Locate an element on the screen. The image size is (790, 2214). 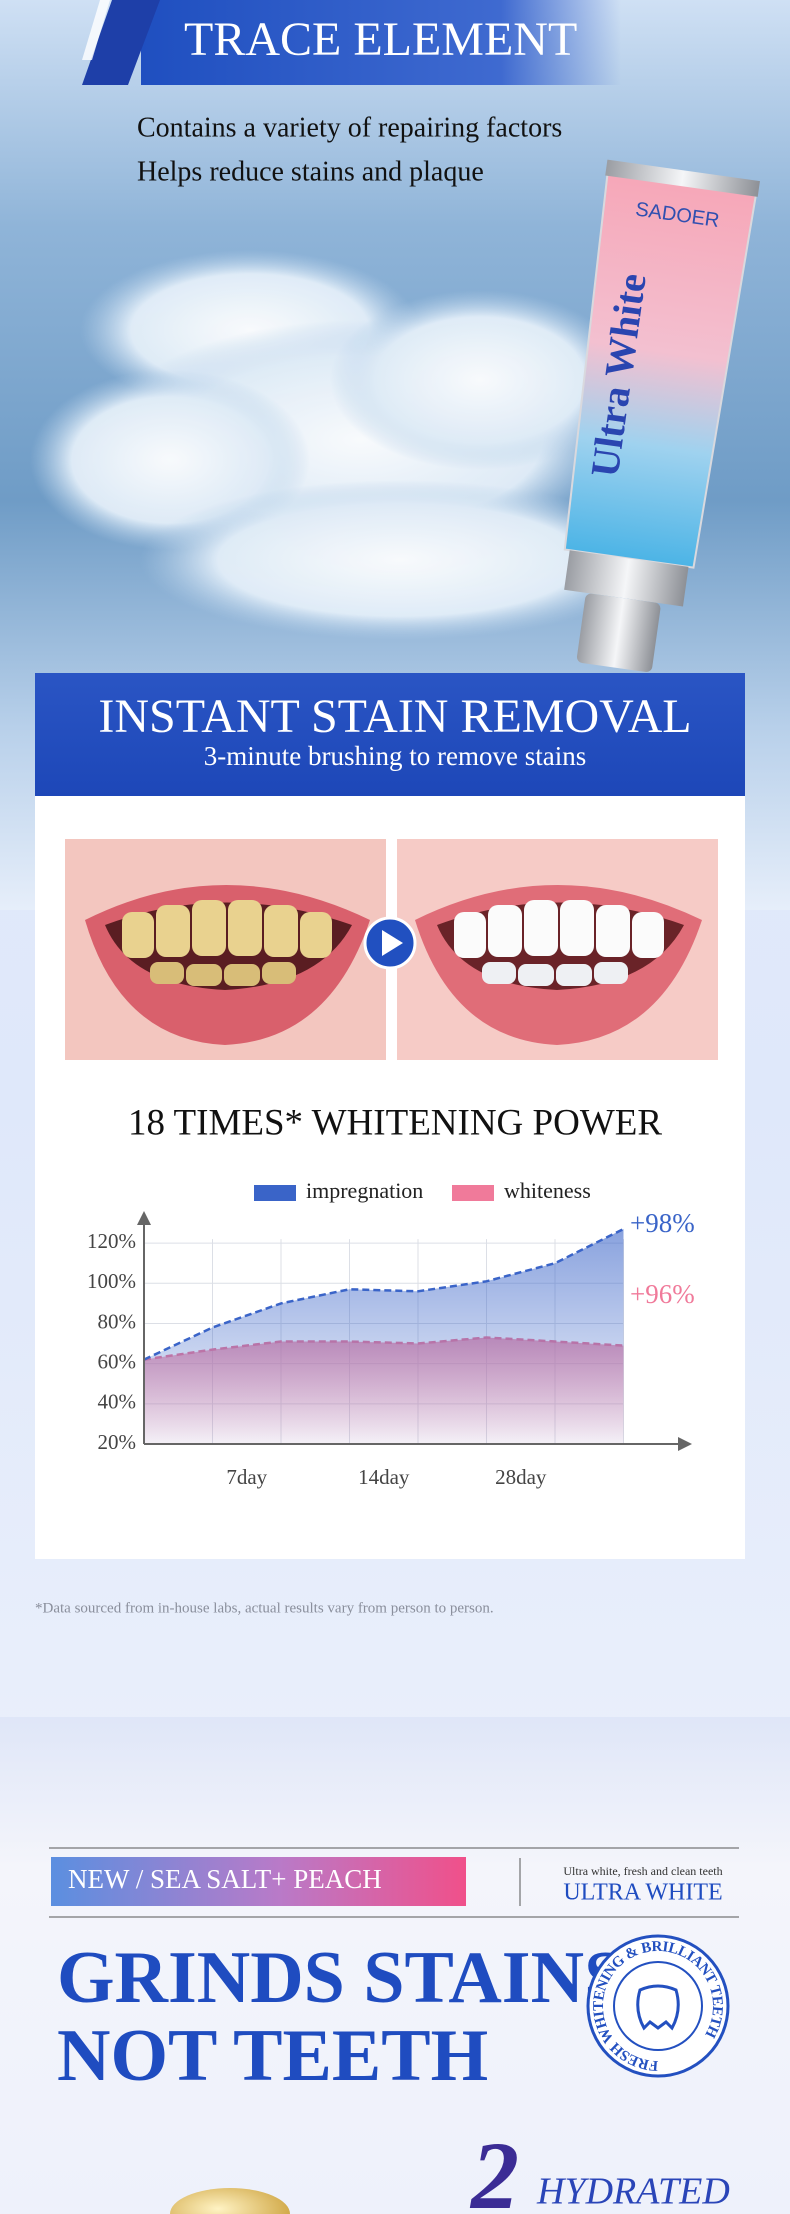
salt-crystals is located at coordinates (345, 445).